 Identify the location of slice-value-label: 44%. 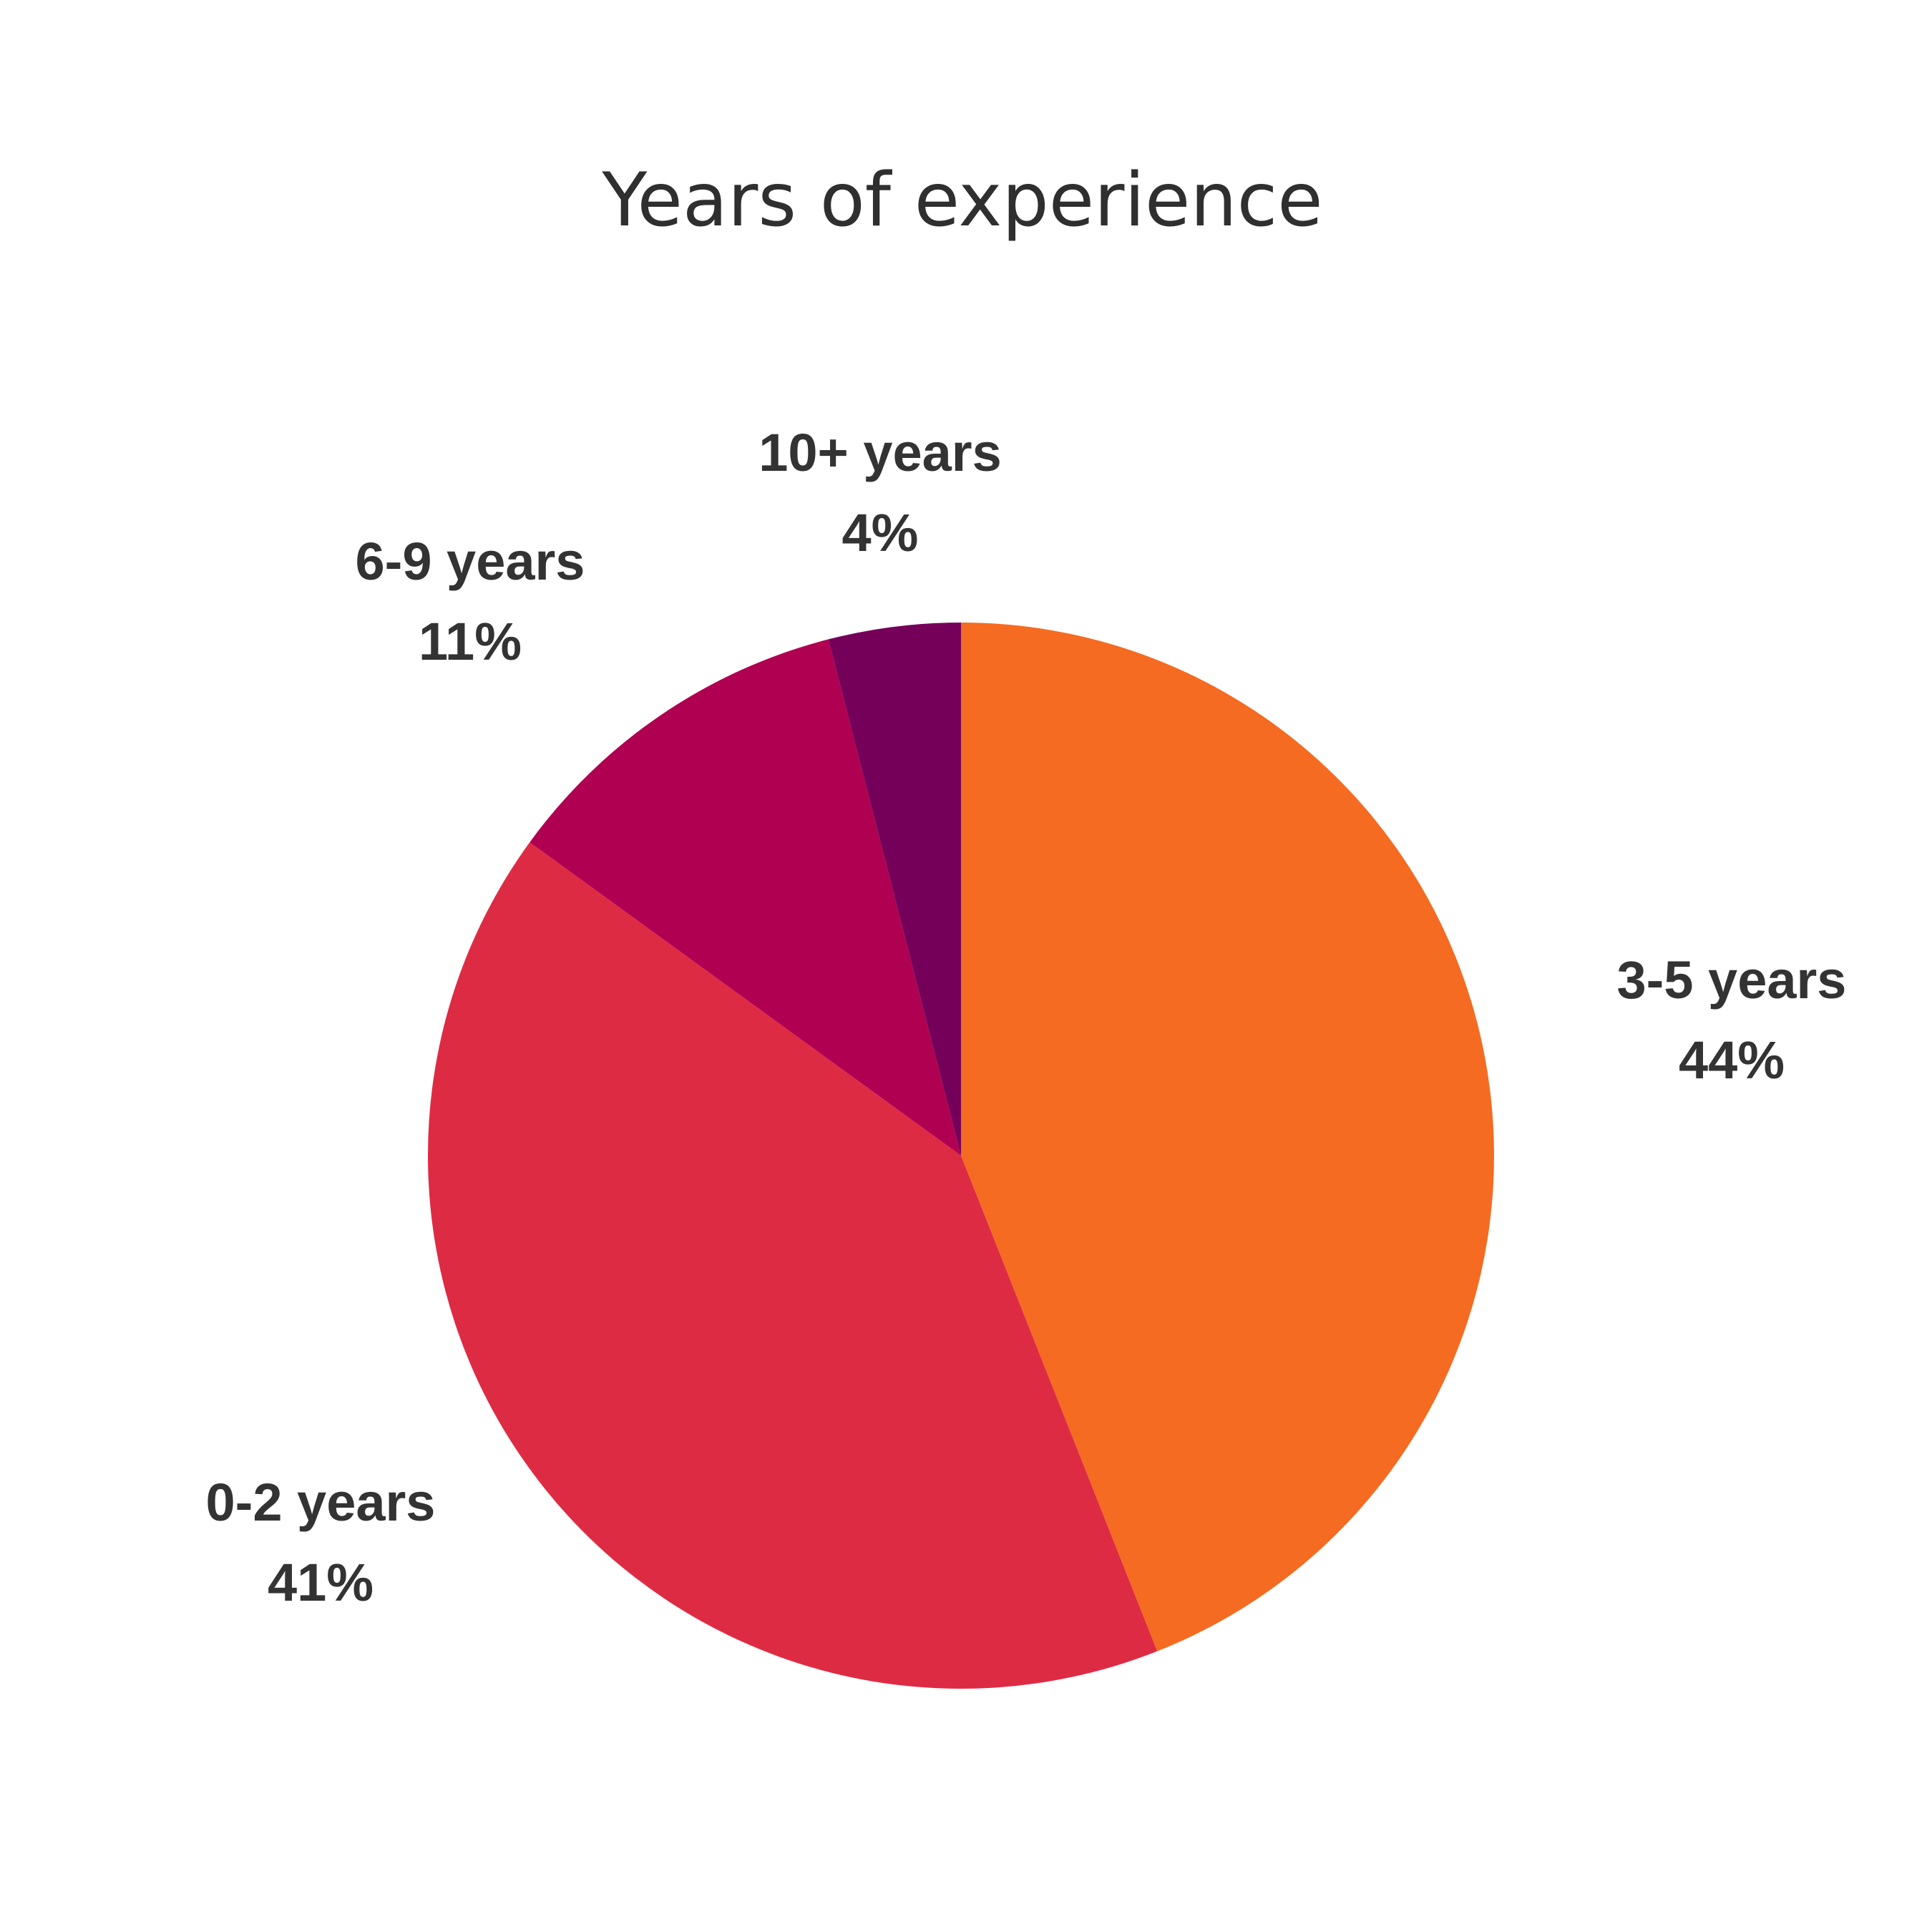
(1732, 1060).